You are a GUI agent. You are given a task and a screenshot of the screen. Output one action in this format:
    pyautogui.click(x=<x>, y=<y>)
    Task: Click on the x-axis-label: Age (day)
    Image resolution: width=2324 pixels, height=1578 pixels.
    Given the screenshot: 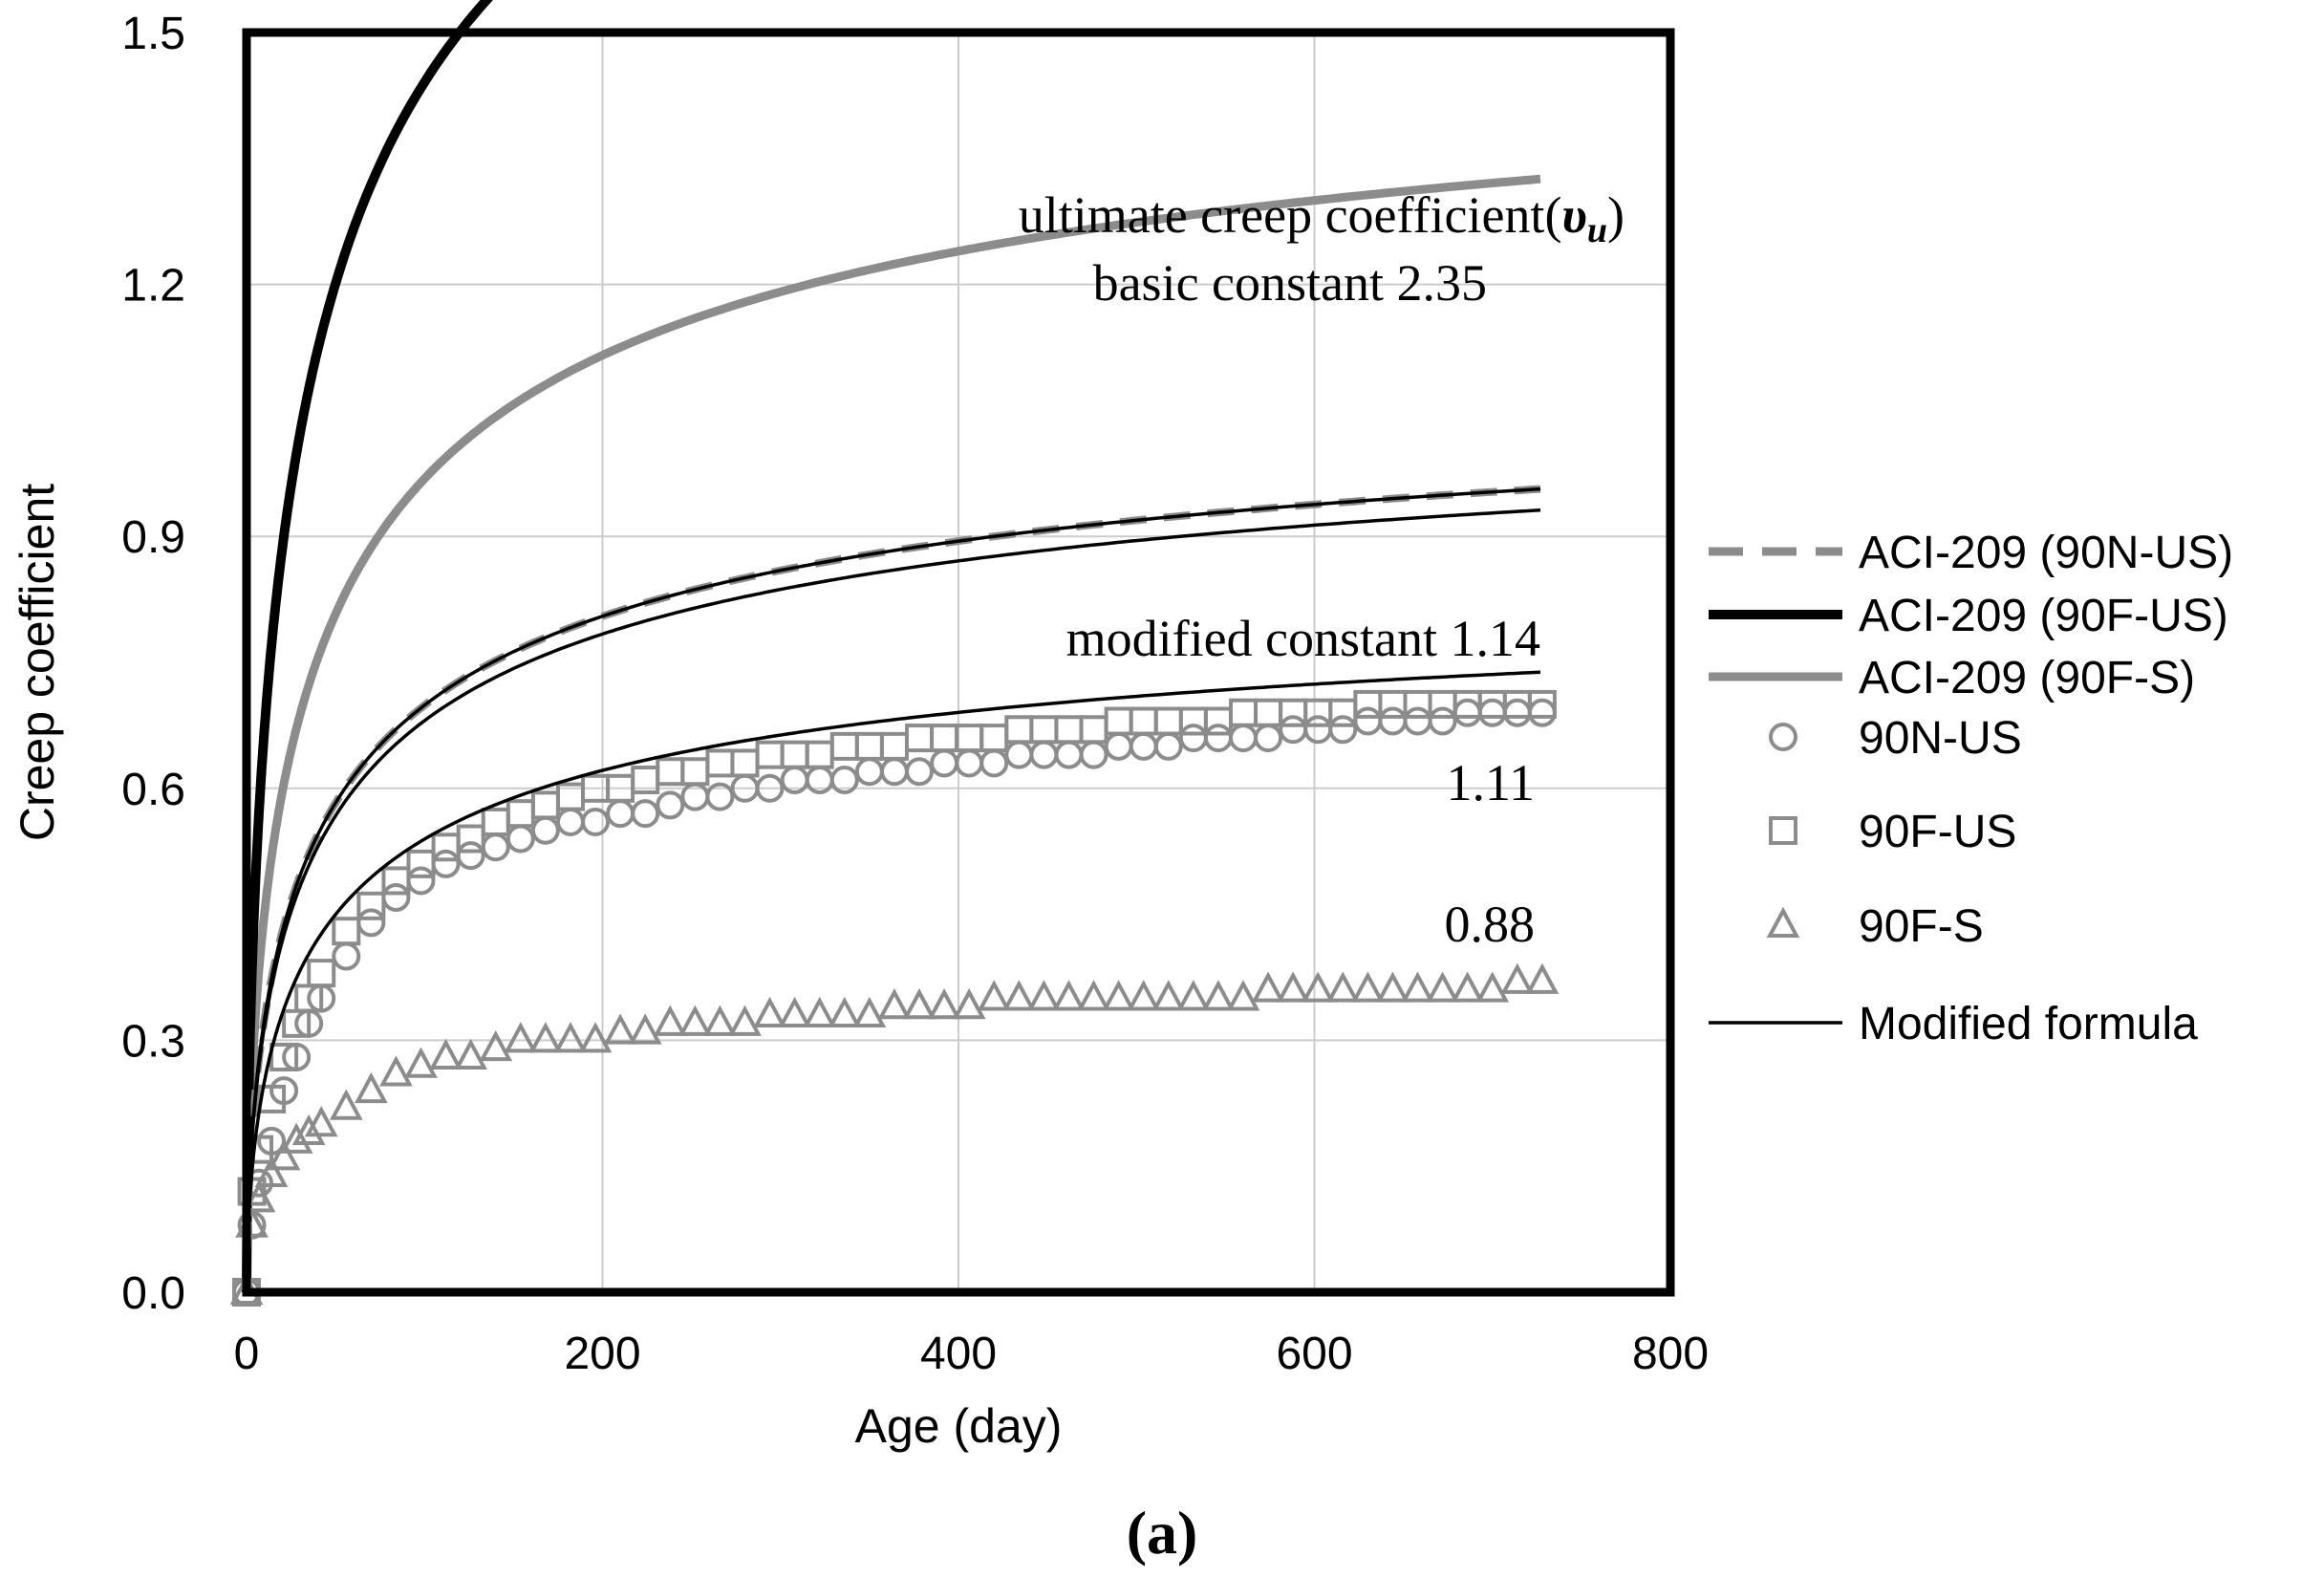 What is the action you would take?
    pyautogui.click(x=959, y=1426)
    